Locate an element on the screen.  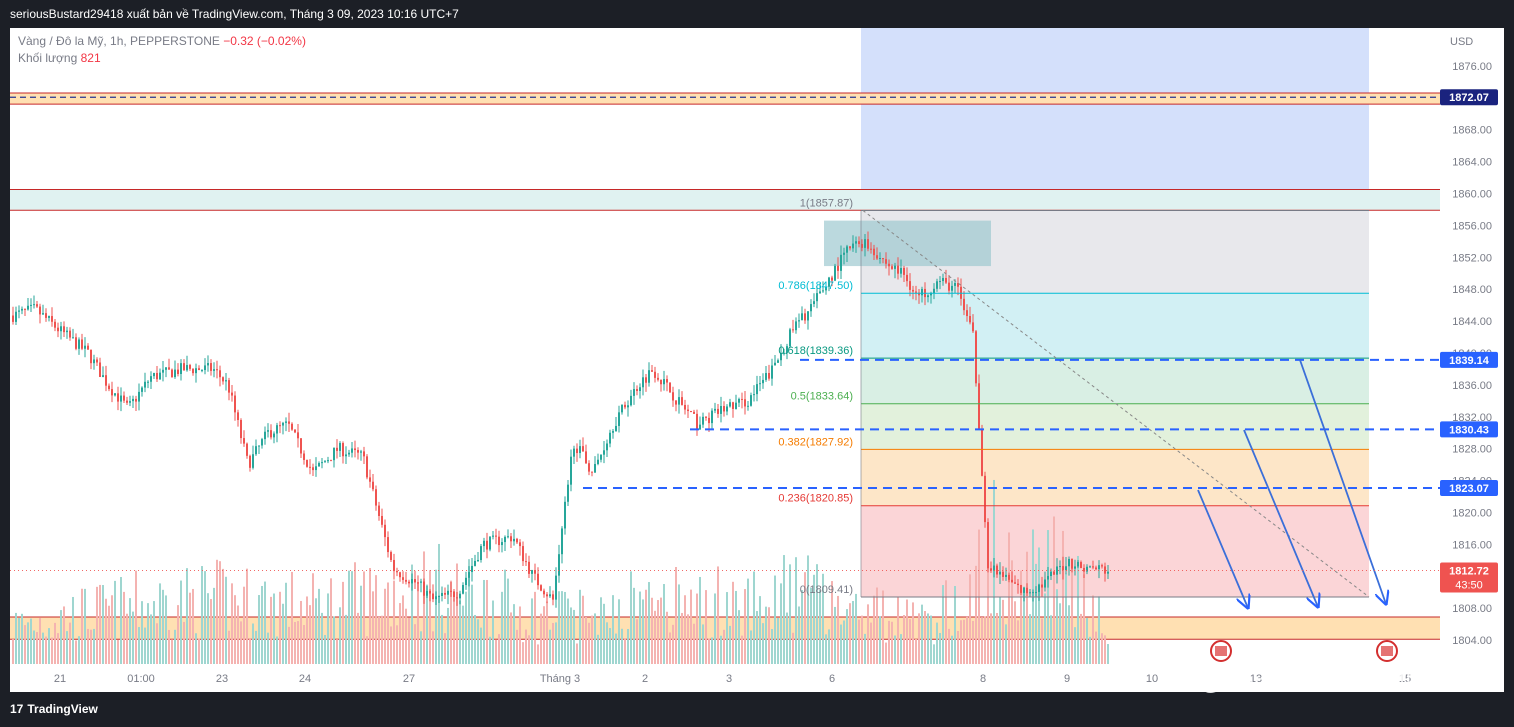
x-tick-label: 6 is located at coordinates (832, 679).